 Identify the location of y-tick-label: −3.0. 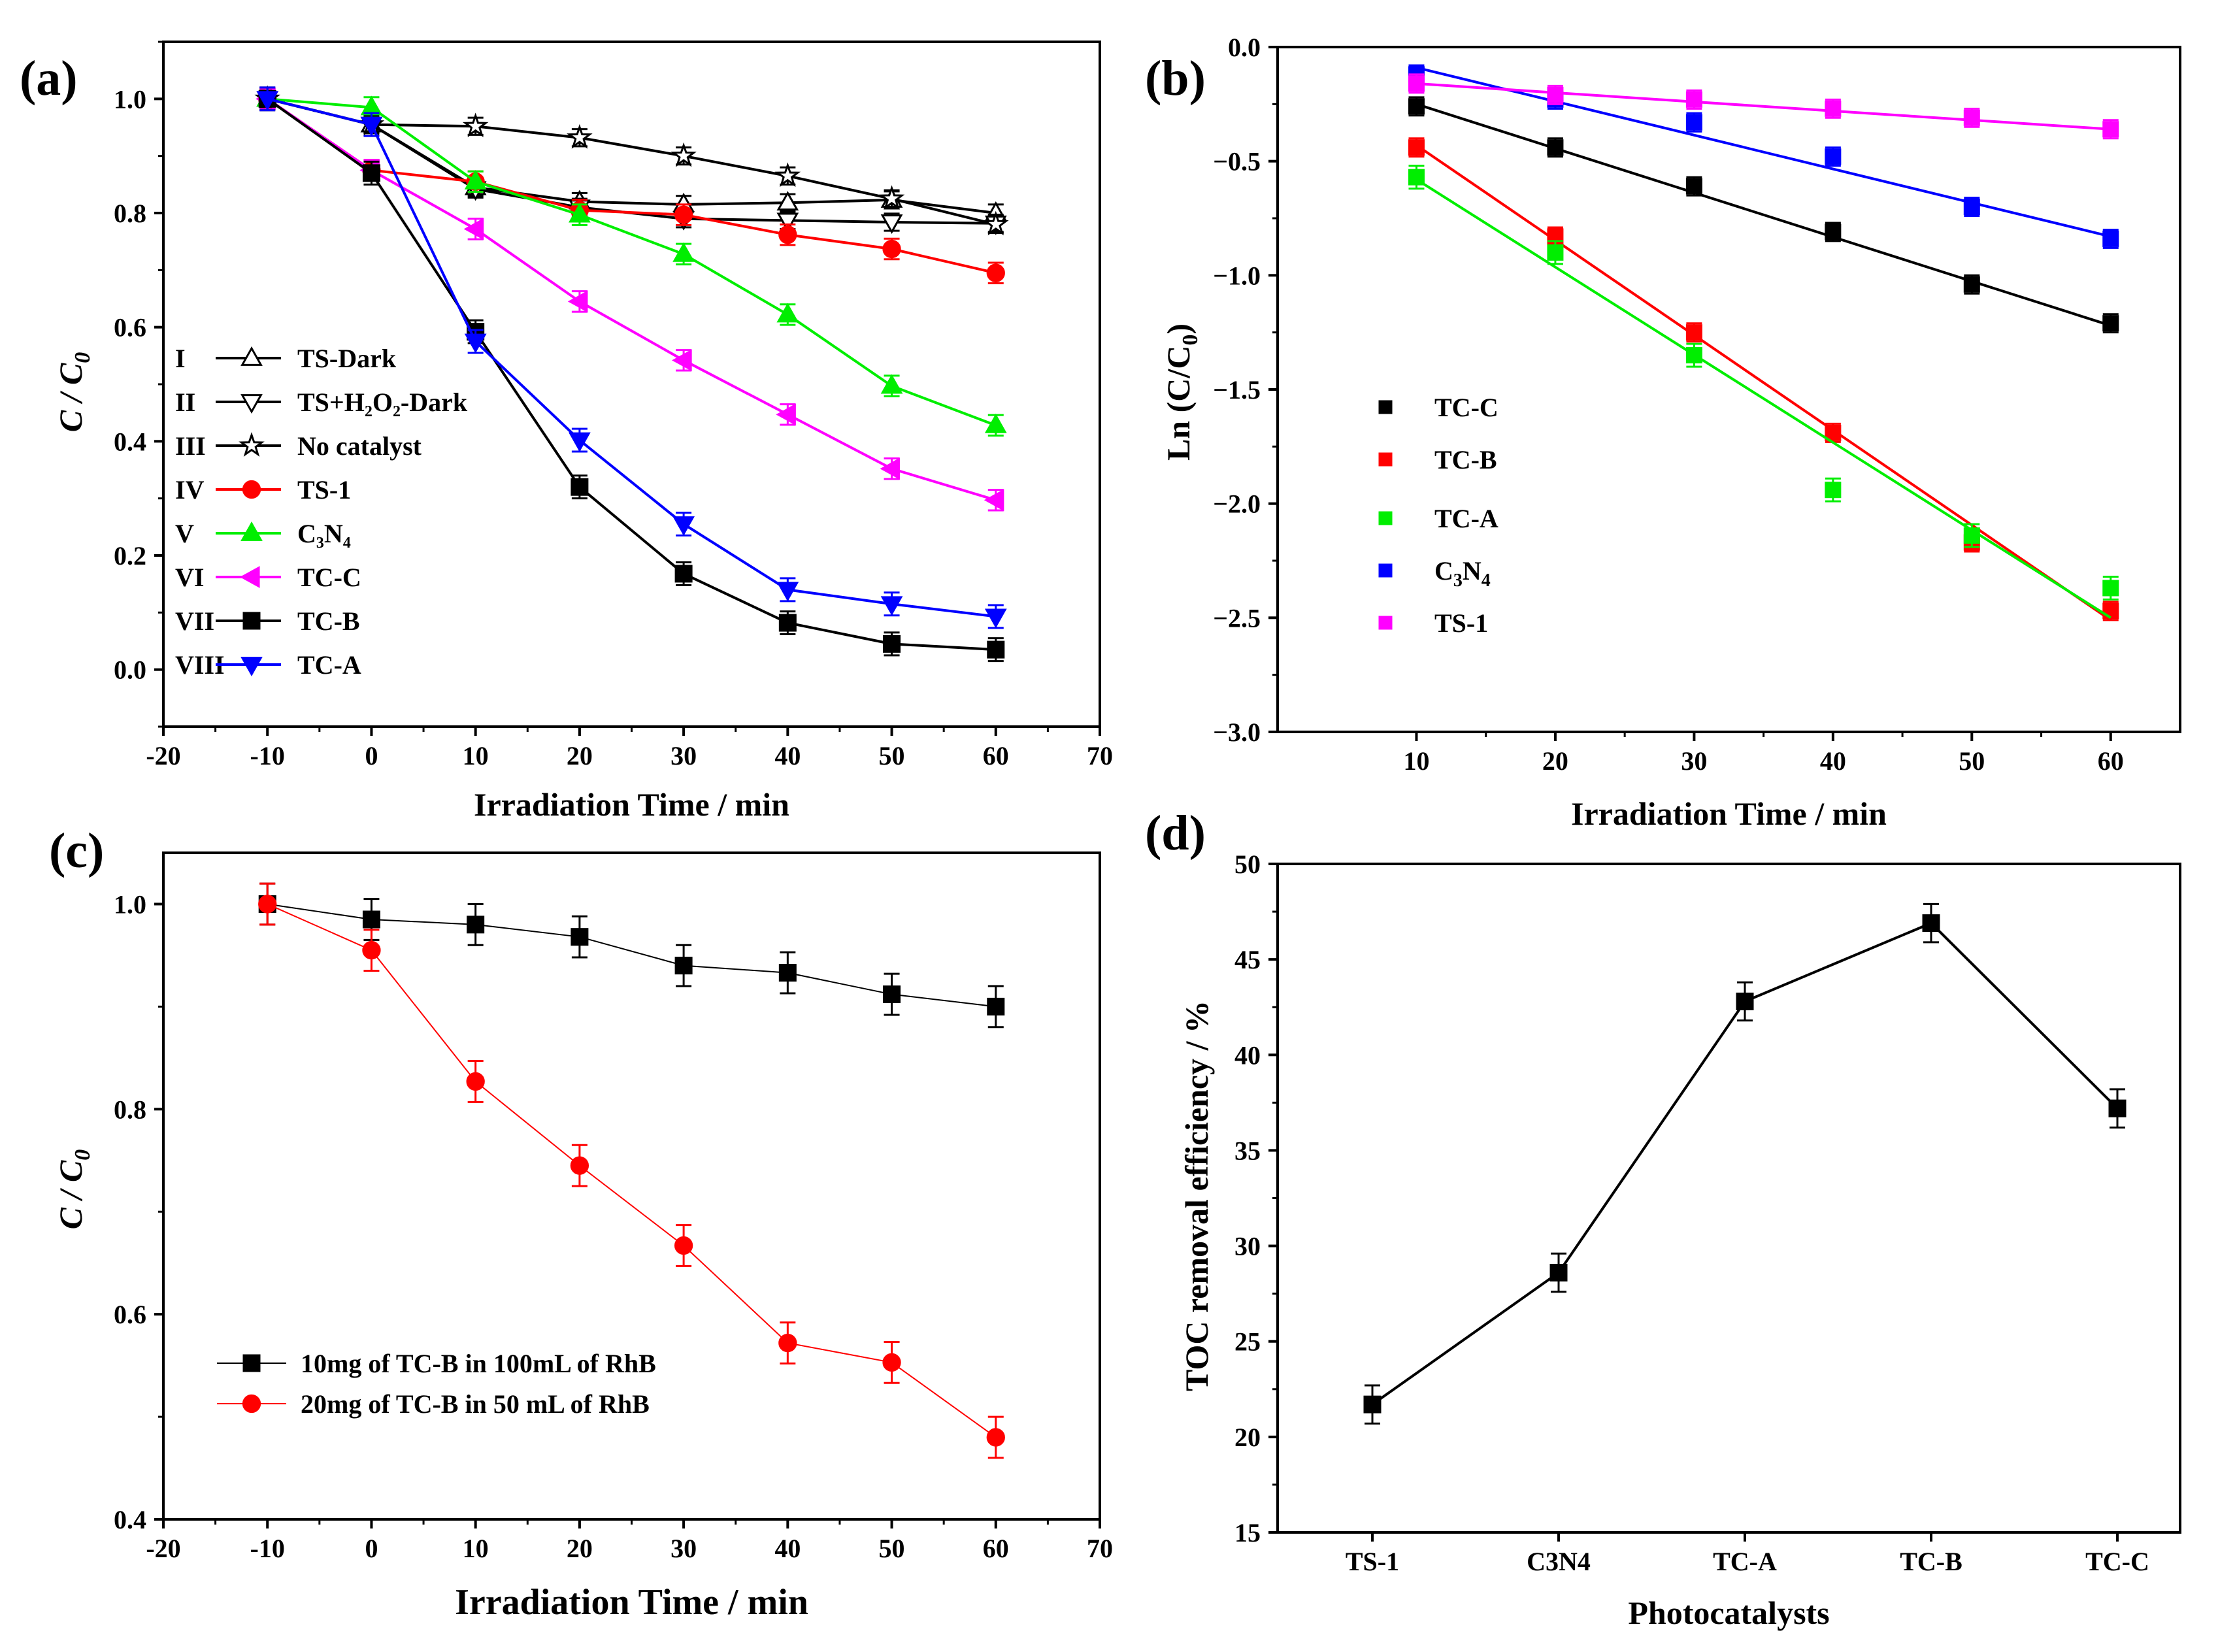
(1237, 733).